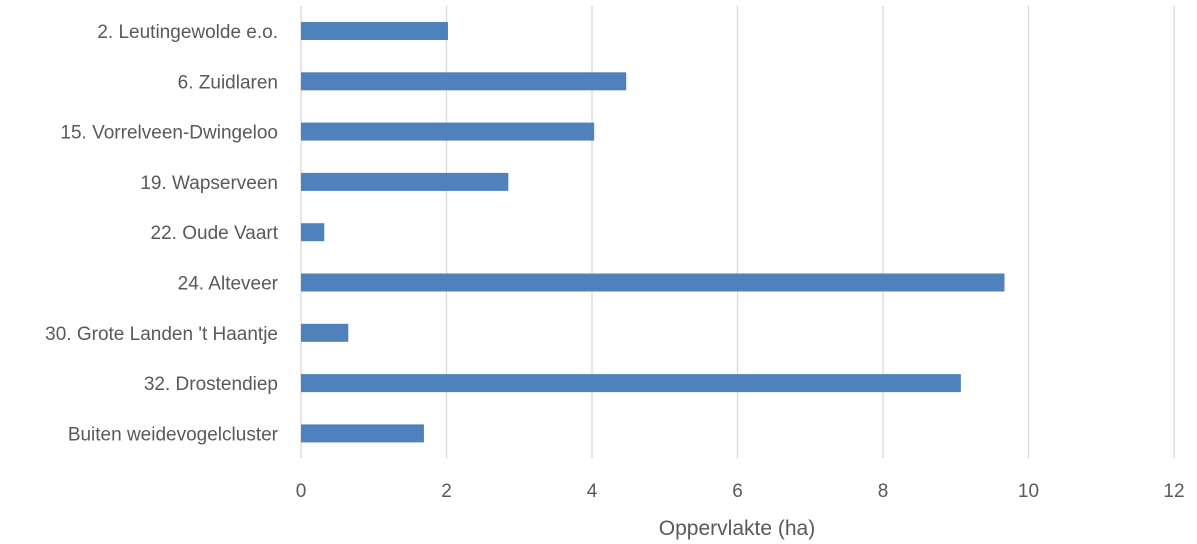 This screenshot has width=1197, height=544. I want to click on x-tick-label: 10, so click(1028, 491).